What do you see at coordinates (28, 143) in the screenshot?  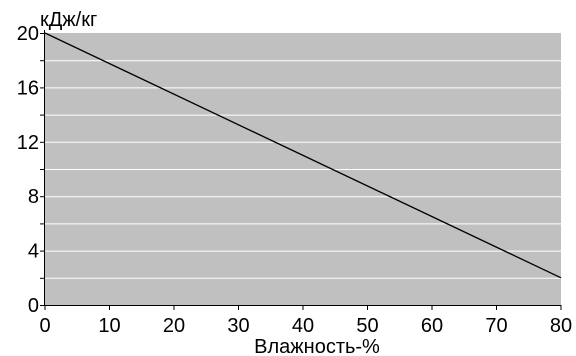 I see `y-tick-label: 12` at bounding box center [28, 143].